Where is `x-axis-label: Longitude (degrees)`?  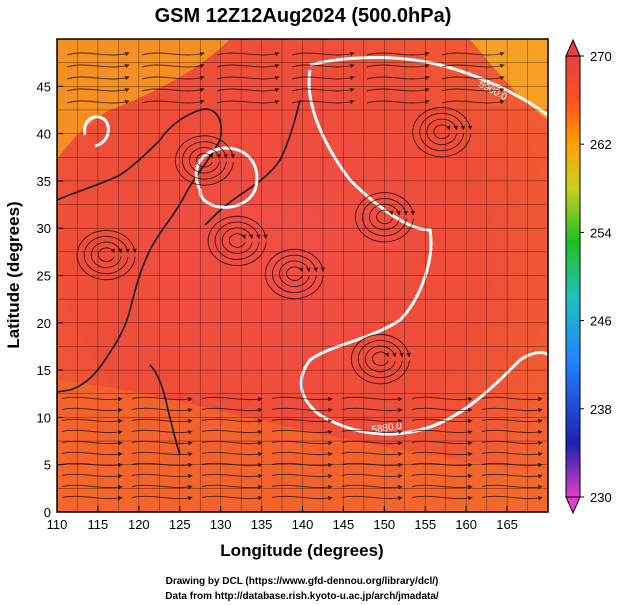 x-axis-label: Longitude (degrees) is located at coordinates (301, 550).